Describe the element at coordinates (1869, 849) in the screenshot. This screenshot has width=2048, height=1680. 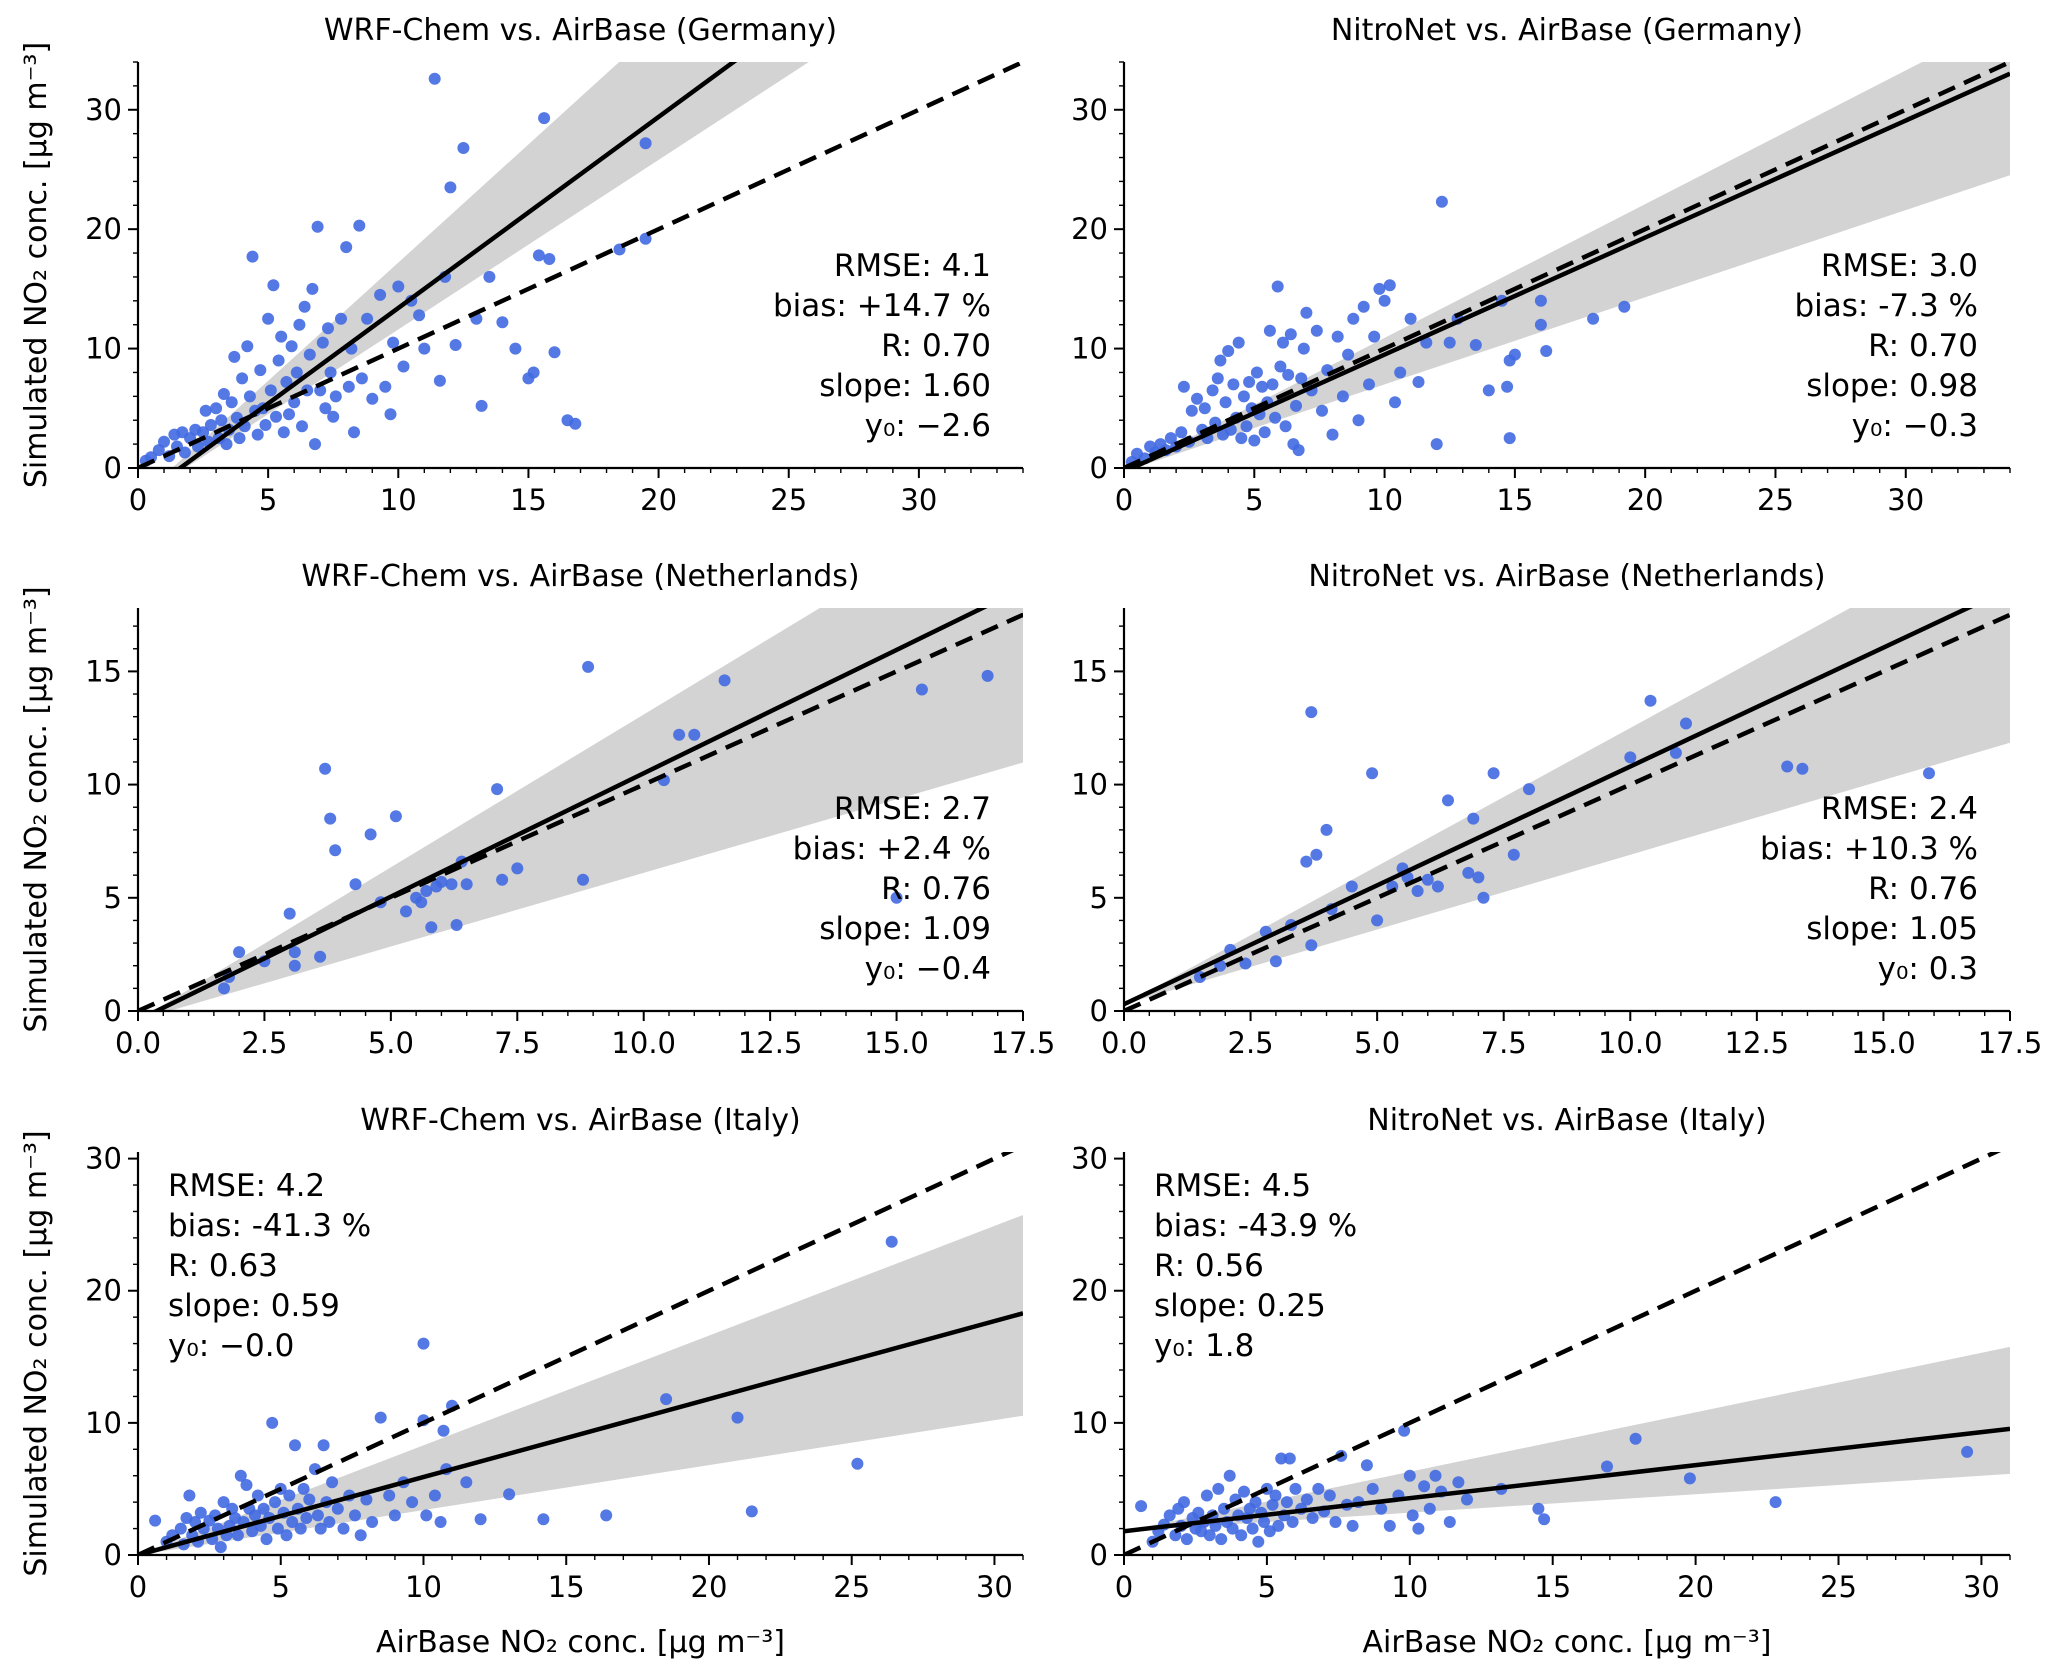
I see `stat-label: bias: +10.3 %` at that location.